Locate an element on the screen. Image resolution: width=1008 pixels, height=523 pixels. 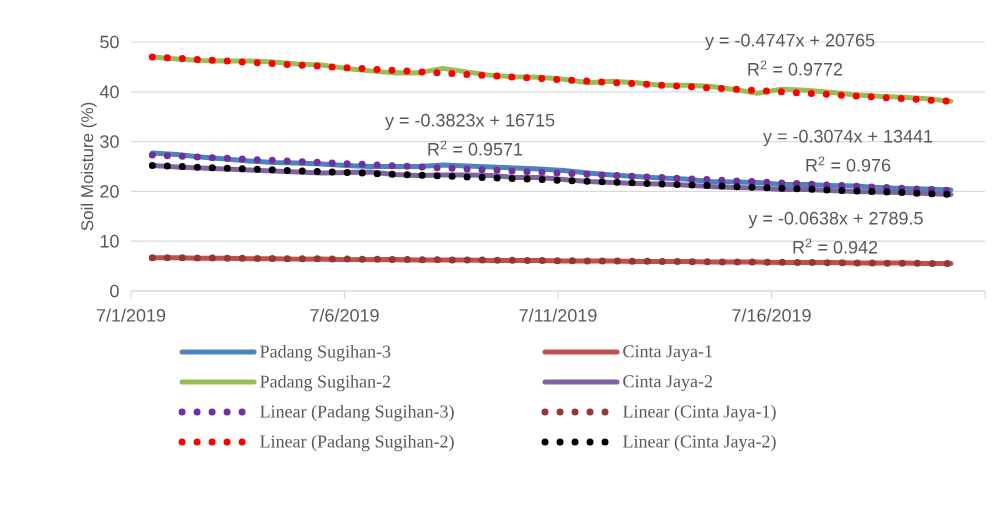
annotation: y = -0.3823x + 16715 is located at coordinates (470, 122).